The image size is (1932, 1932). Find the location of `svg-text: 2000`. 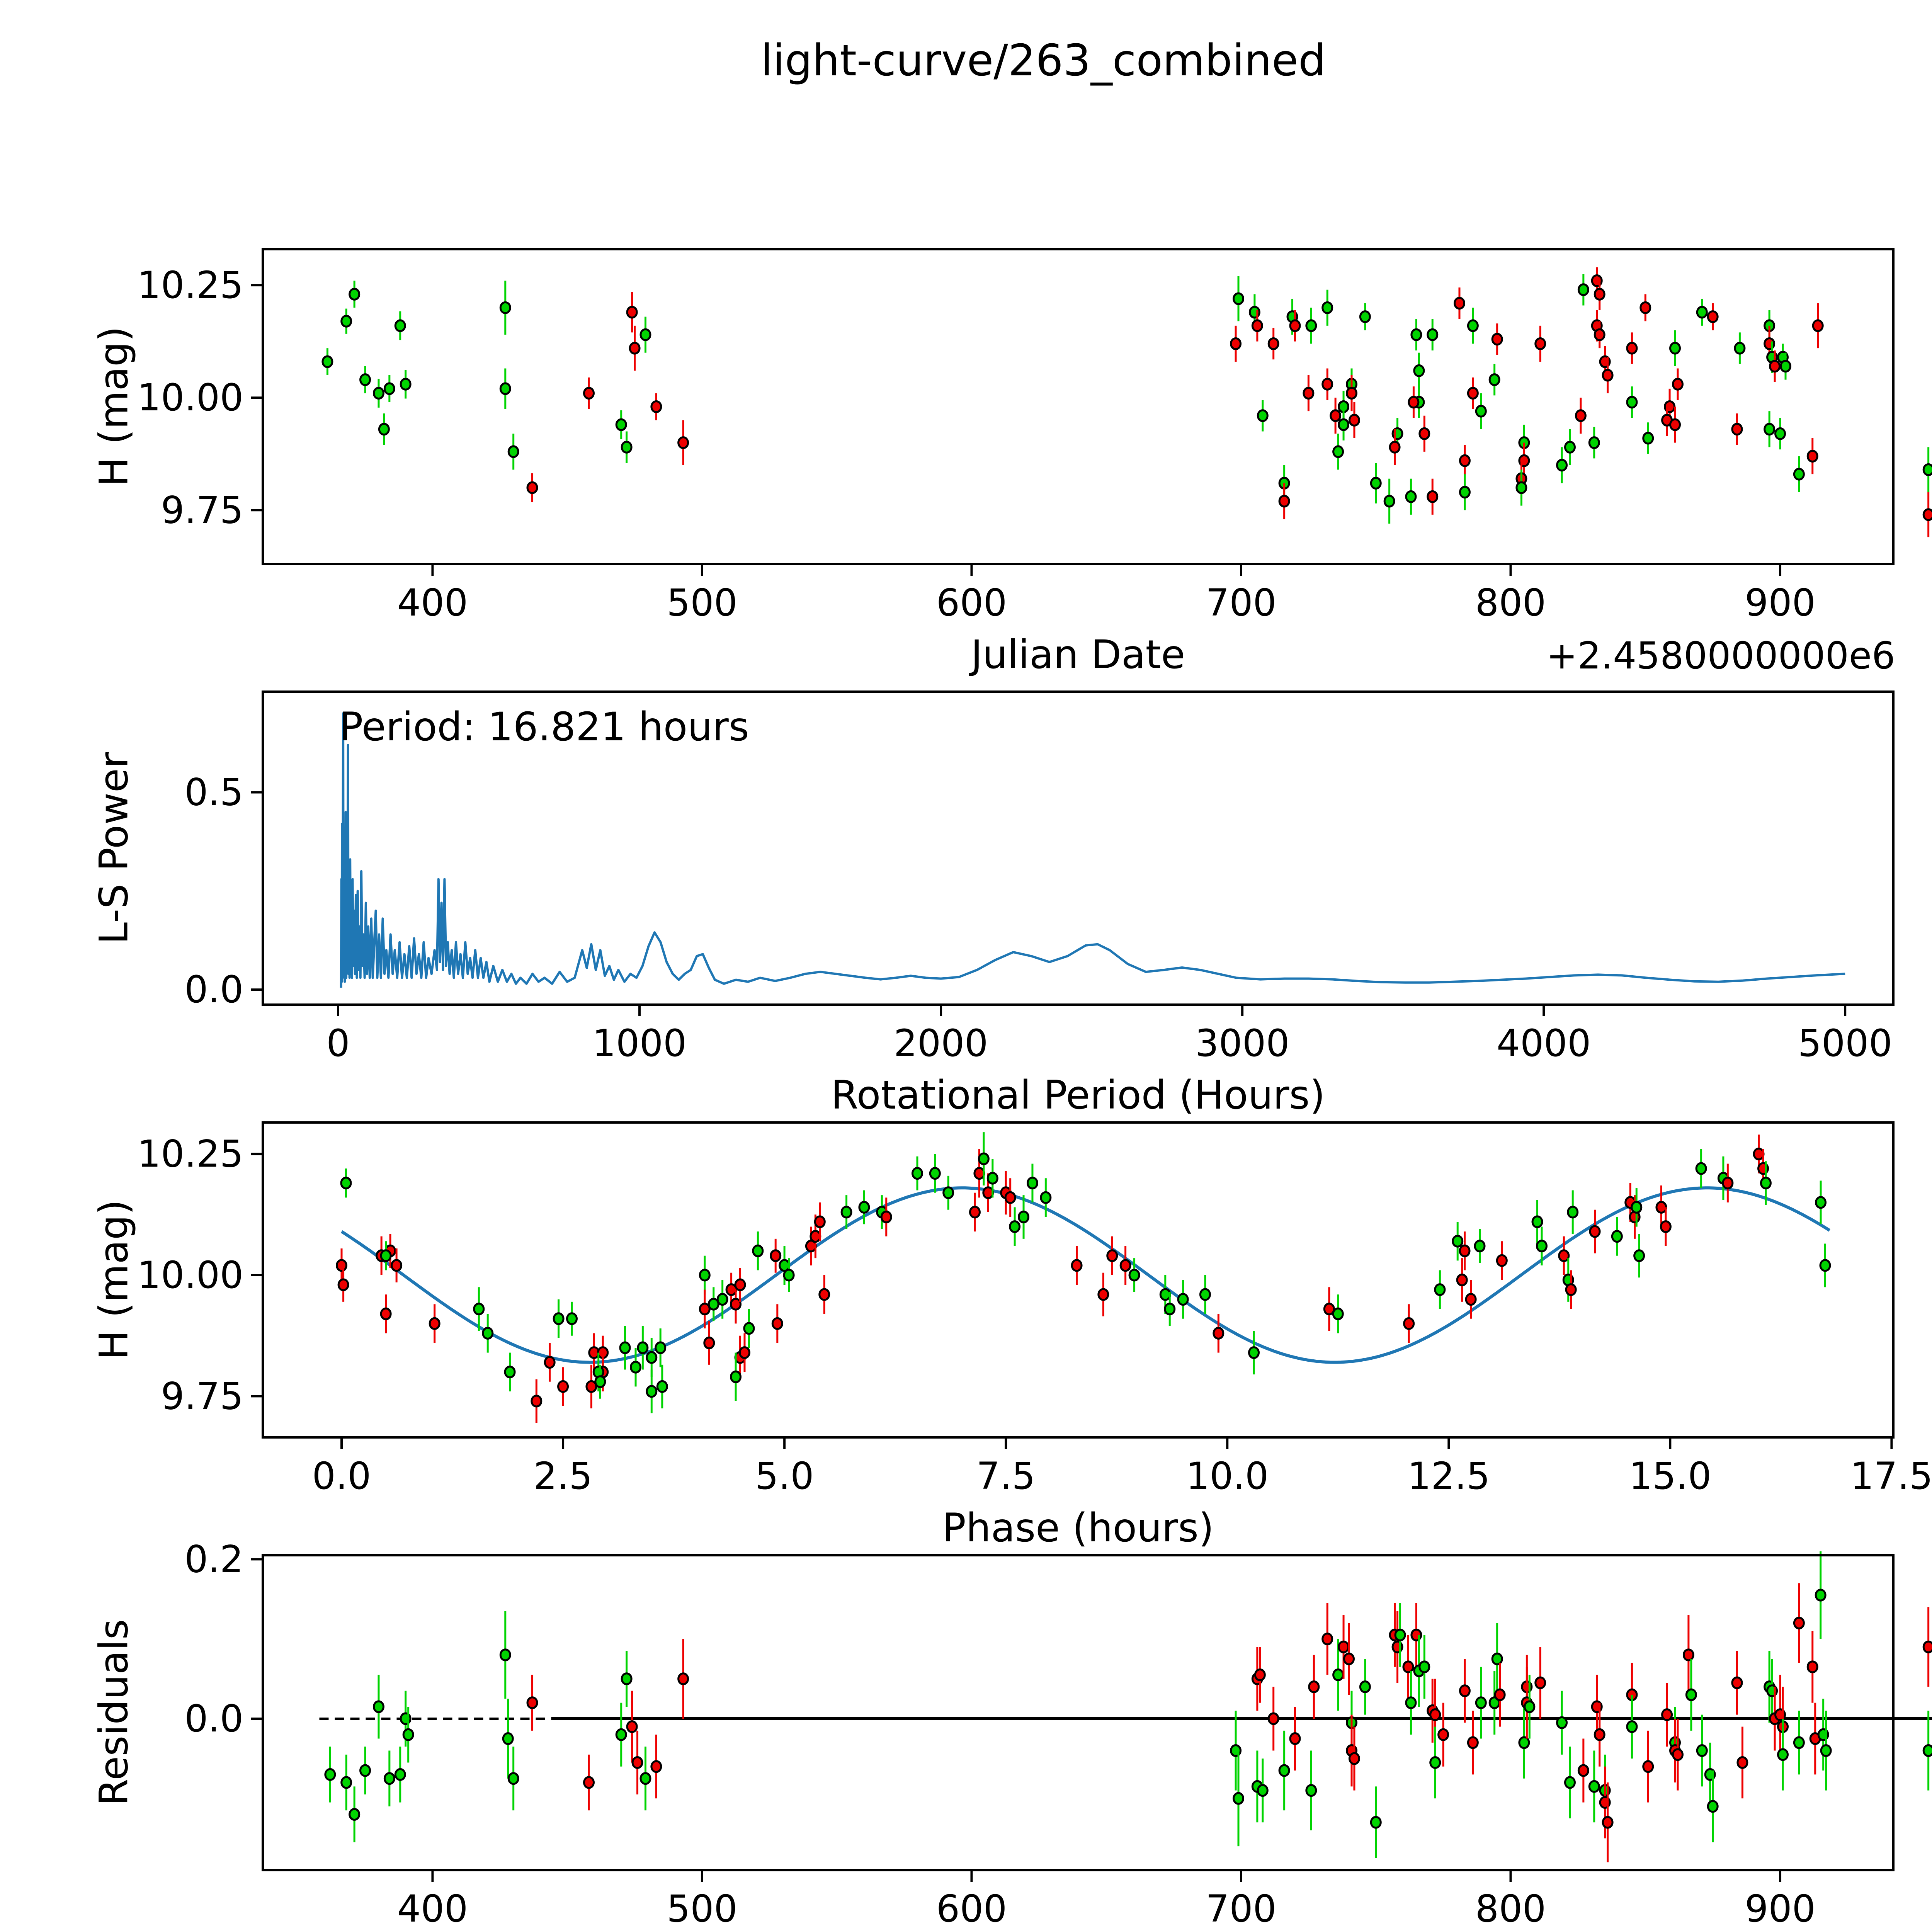

svg-text: 2000 is located at coordinates (941, 1043).